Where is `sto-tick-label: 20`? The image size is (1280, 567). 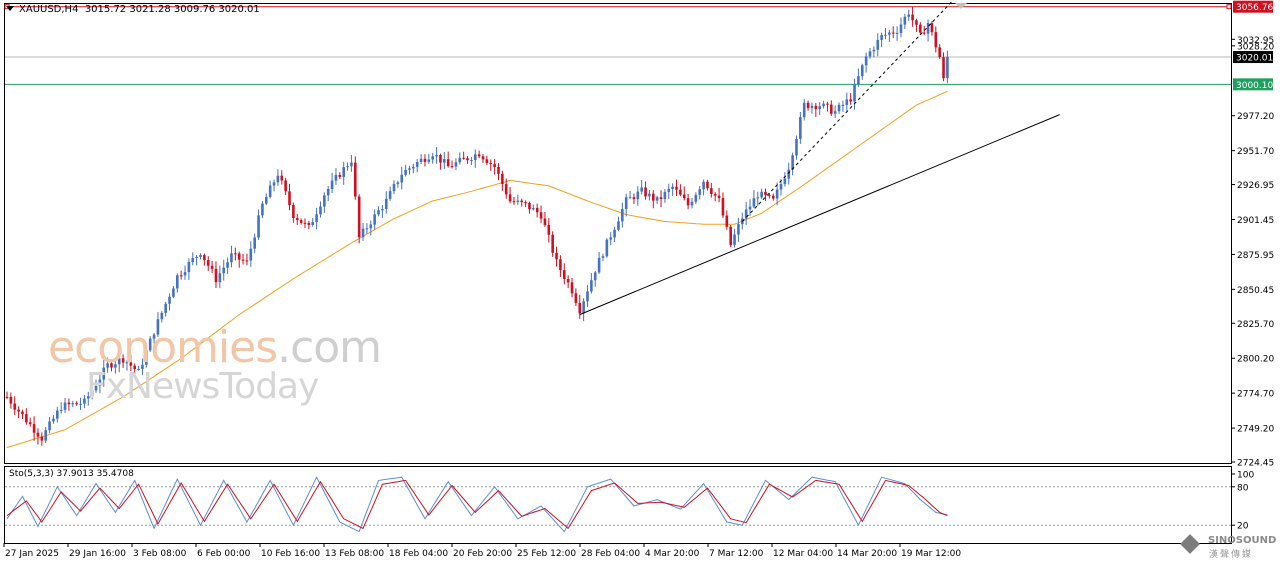
sto-tick-label: 20 is located at coordinates (1243, 527).